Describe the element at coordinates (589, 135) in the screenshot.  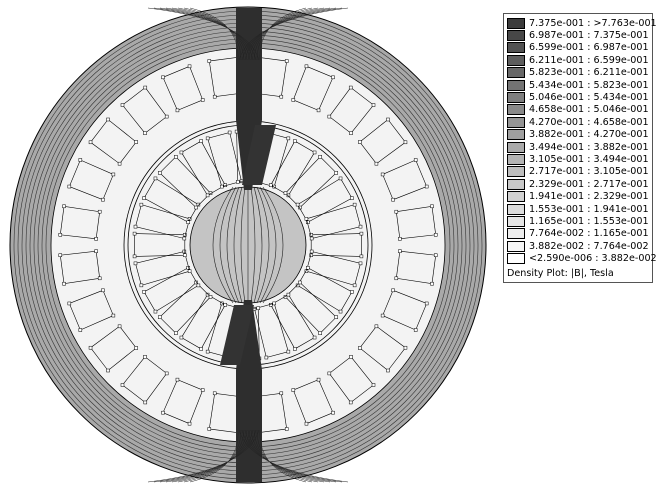
I see `legend-label: 3.882e-001 : 4.270e-001` at that location.